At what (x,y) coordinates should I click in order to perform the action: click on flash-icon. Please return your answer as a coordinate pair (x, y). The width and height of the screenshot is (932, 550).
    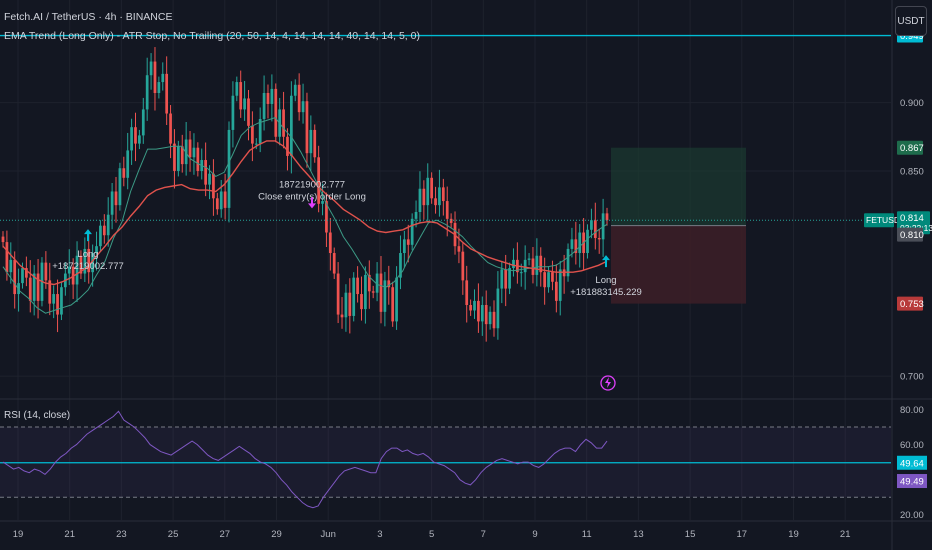
    Looking at the image, I should click on (608, 382).